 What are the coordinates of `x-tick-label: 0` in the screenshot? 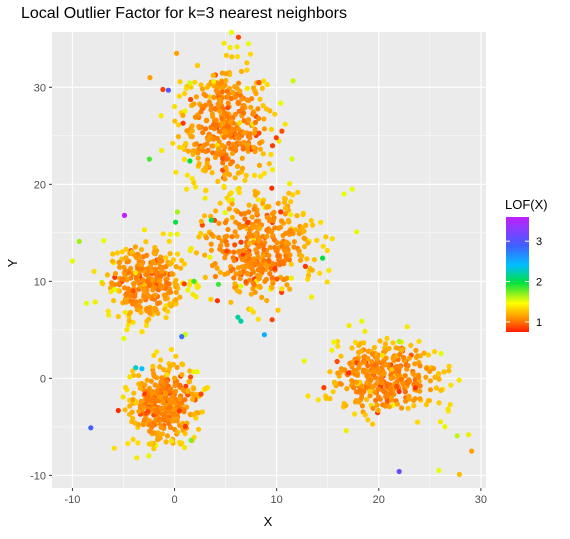 It's located at (174, 500).